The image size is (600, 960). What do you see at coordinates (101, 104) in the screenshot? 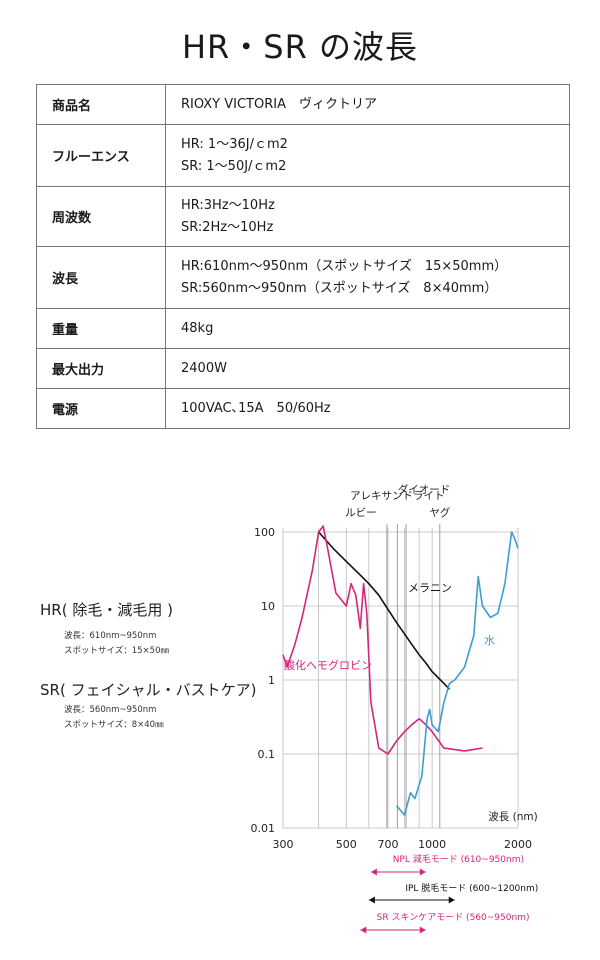
I see `spec-label: 商品名` at bounding box center [101, 104].